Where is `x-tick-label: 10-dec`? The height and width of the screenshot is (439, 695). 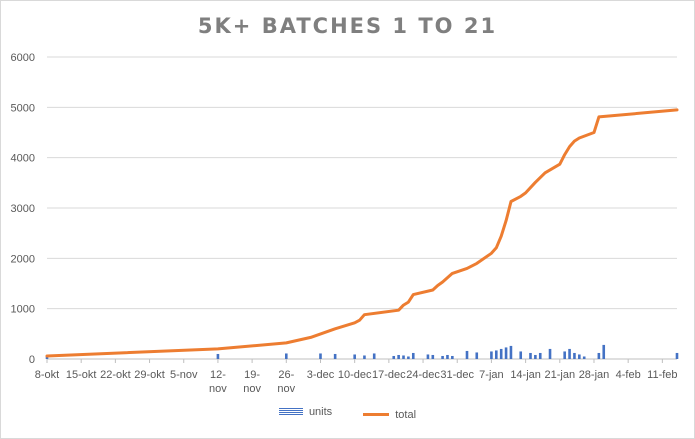 x-tick-label: 10-dec is located at coordinates (355, 375).